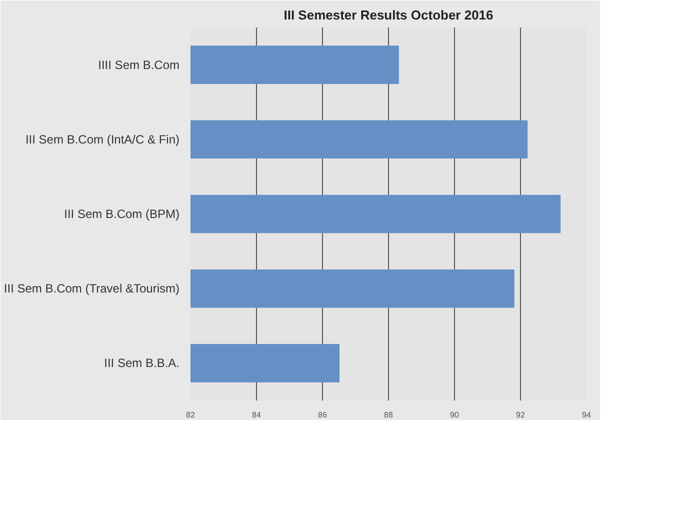 This screenshot has height=525, width=700. Describe the element at coordinates (92, 289) in the screenshot. I see `y-tick-label: III Sem B.Com (Travel &Tourism)` at that location.